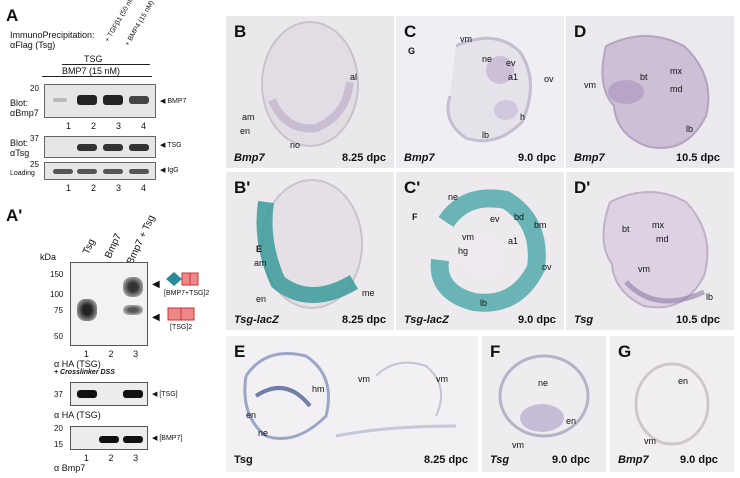 This screenshot has width=740, height=478. What do you see at coordinates (58, 336) in the screenshot?
I see `mw-50: 50` at bounding box center [58, 336].